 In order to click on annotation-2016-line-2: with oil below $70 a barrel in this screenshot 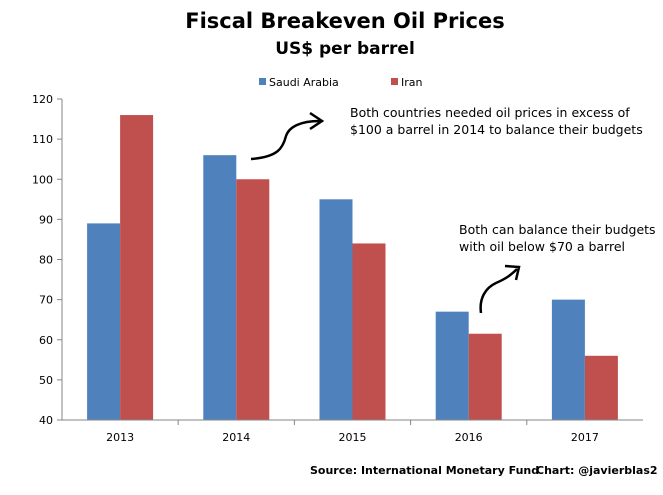, I will do `click(542, 246)`.